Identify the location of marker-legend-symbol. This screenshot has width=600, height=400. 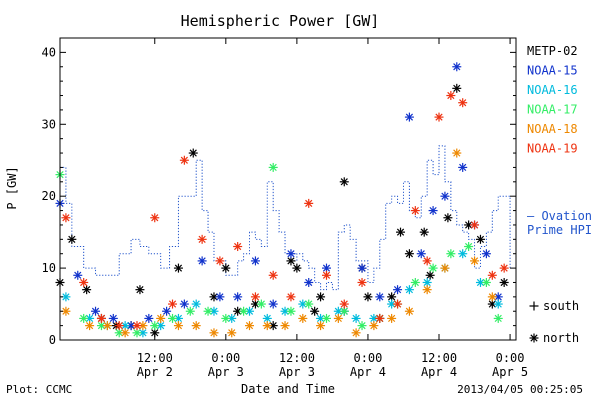
(534, 338).